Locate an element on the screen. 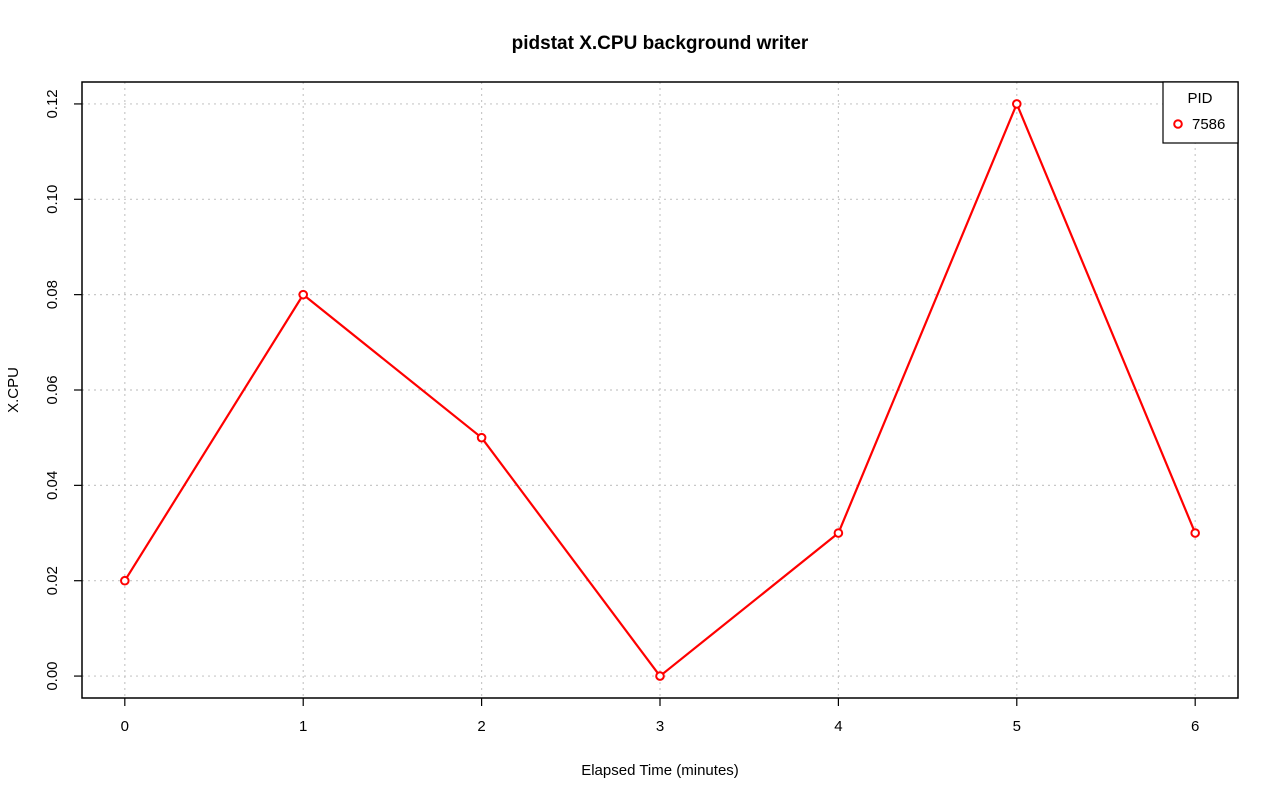  legend-entry-label: 7586 is located at coordinates (1208, 124).